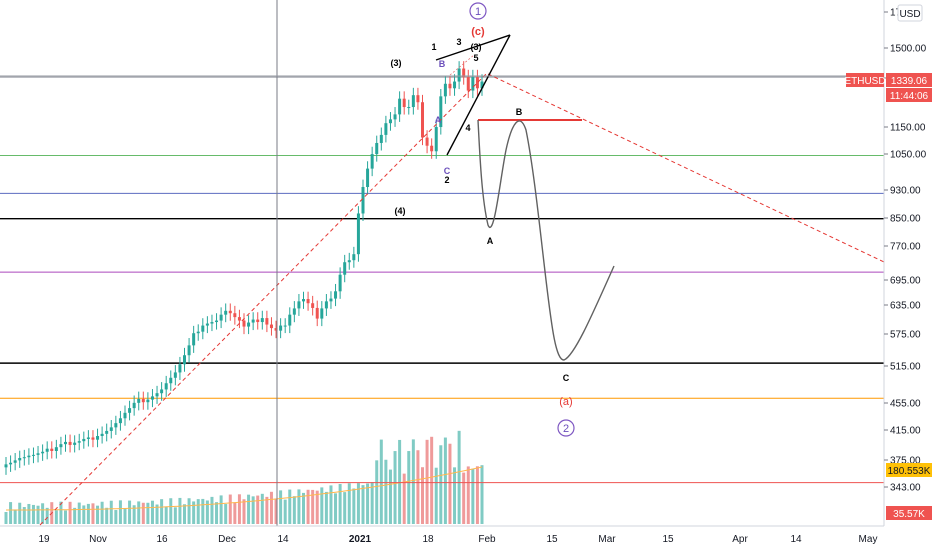 The image size is (932, 555). I want to click on wave-circle-1-ring, so click(478, 11).